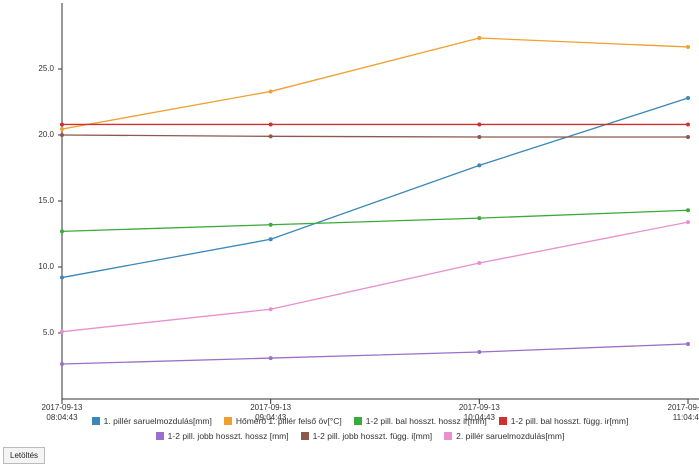 The image size is (699, 464). Describe the element at coordinates (62, 412) in the screenshot. I see `x-tick-label: 2017-09-13 08:04:43` at that location.